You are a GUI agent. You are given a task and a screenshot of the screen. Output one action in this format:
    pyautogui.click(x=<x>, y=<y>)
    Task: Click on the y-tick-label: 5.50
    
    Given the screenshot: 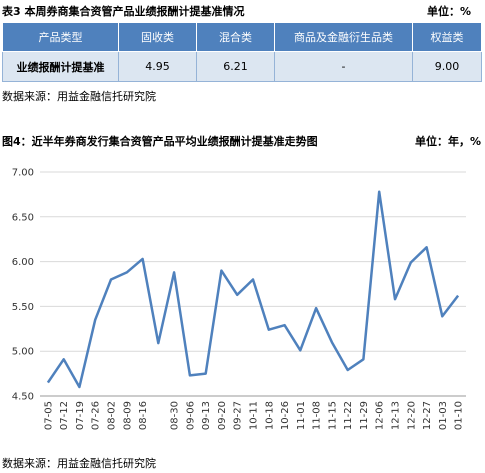 What is the action you would take?
    pyautogui.click(x=23, y=307)
    